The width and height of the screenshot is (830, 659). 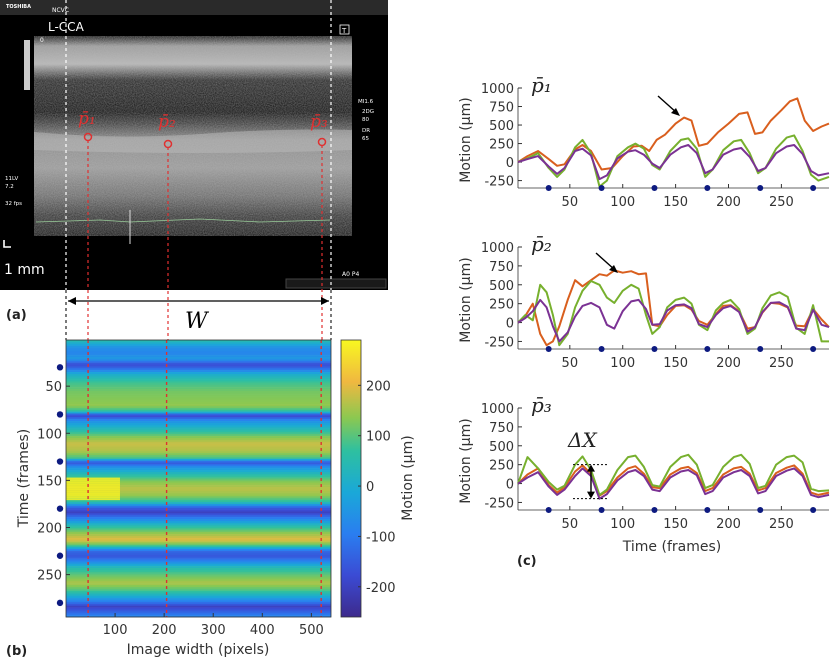 I want to click on panel-label-b: (b), so click(x=16, y=651).